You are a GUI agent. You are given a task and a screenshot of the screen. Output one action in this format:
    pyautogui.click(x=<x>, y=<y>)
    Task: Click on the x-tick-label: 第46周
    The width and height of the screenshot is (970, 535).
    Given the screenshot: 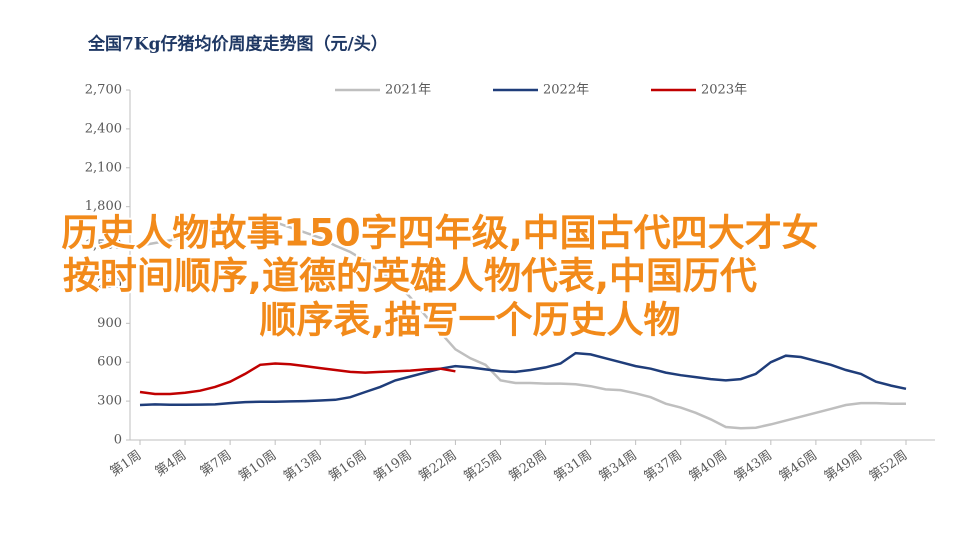 What is the action you would take?
    pyautogui.click(x=798, y=466)
    